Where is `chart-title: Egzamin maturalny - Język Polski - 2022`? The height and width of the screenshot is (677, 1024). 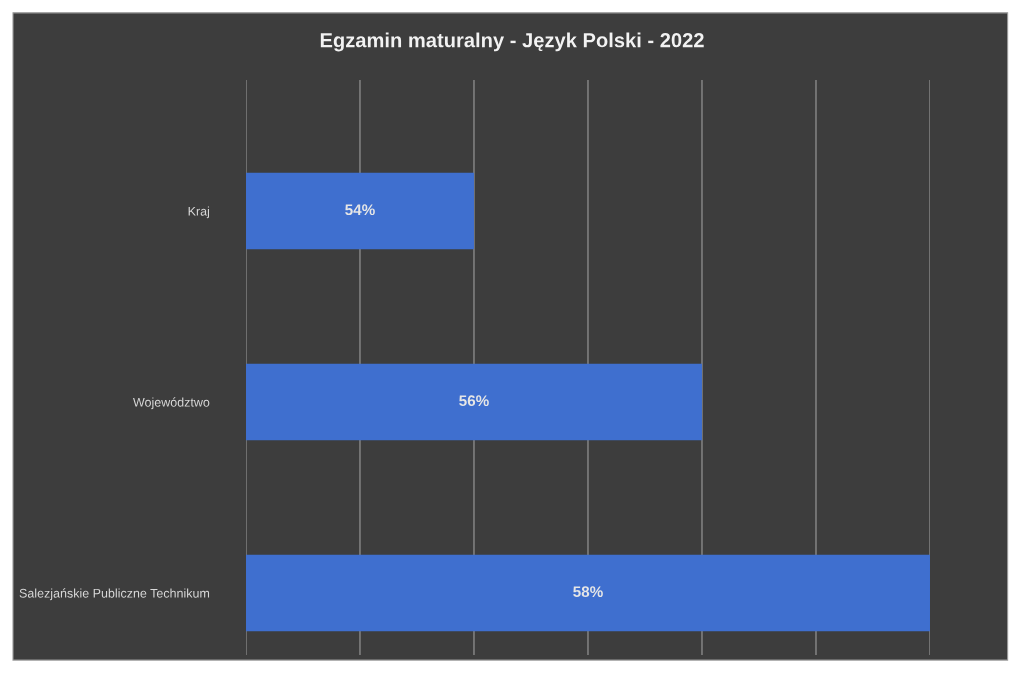
chart-title: Egzamin maturalny - Język Polski - 2022 is located at coordinates (512, 42).